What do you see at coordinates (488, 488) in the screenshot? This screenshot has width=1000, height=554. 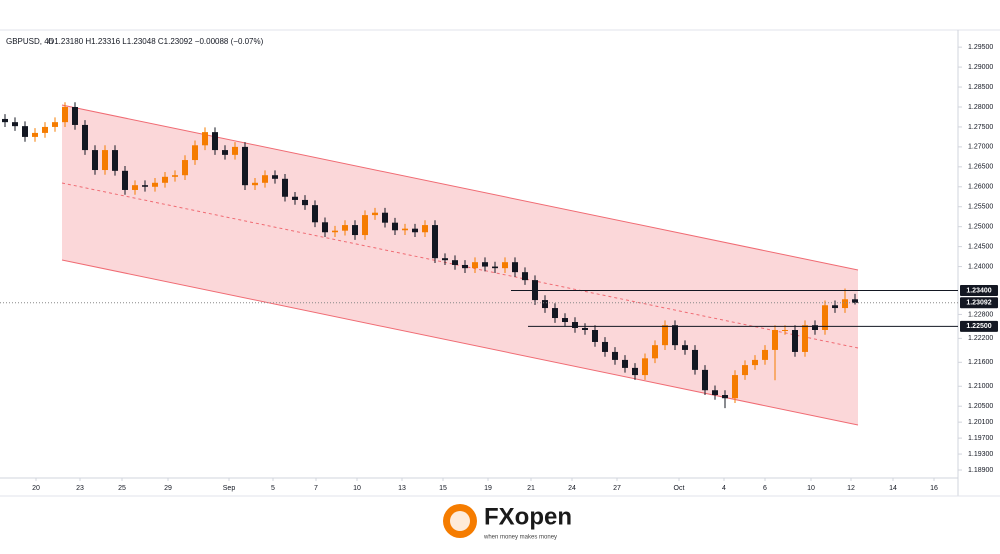 I see `x-tick-label: 19` at bounding box center [488, 488].